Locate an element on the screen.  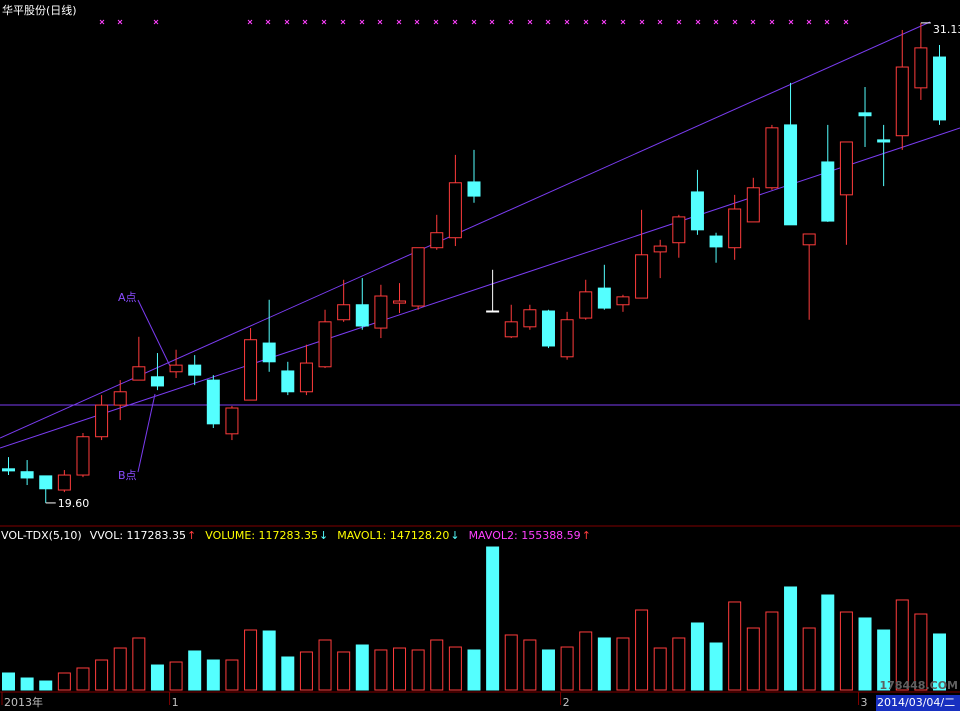
cursor-label-bg is located at coordinates (918, 703).